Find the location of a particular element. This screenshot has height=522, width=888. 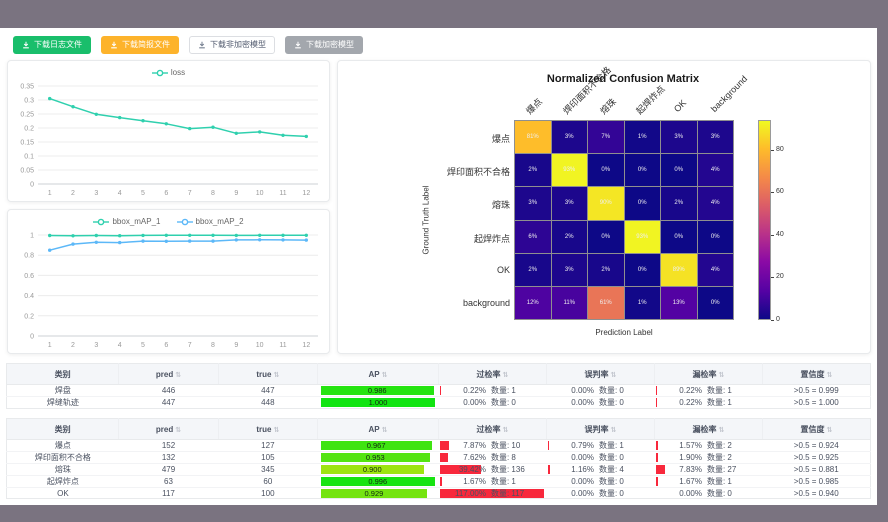

column-header-label: 漏检率 is located at coordinates (704, 429).